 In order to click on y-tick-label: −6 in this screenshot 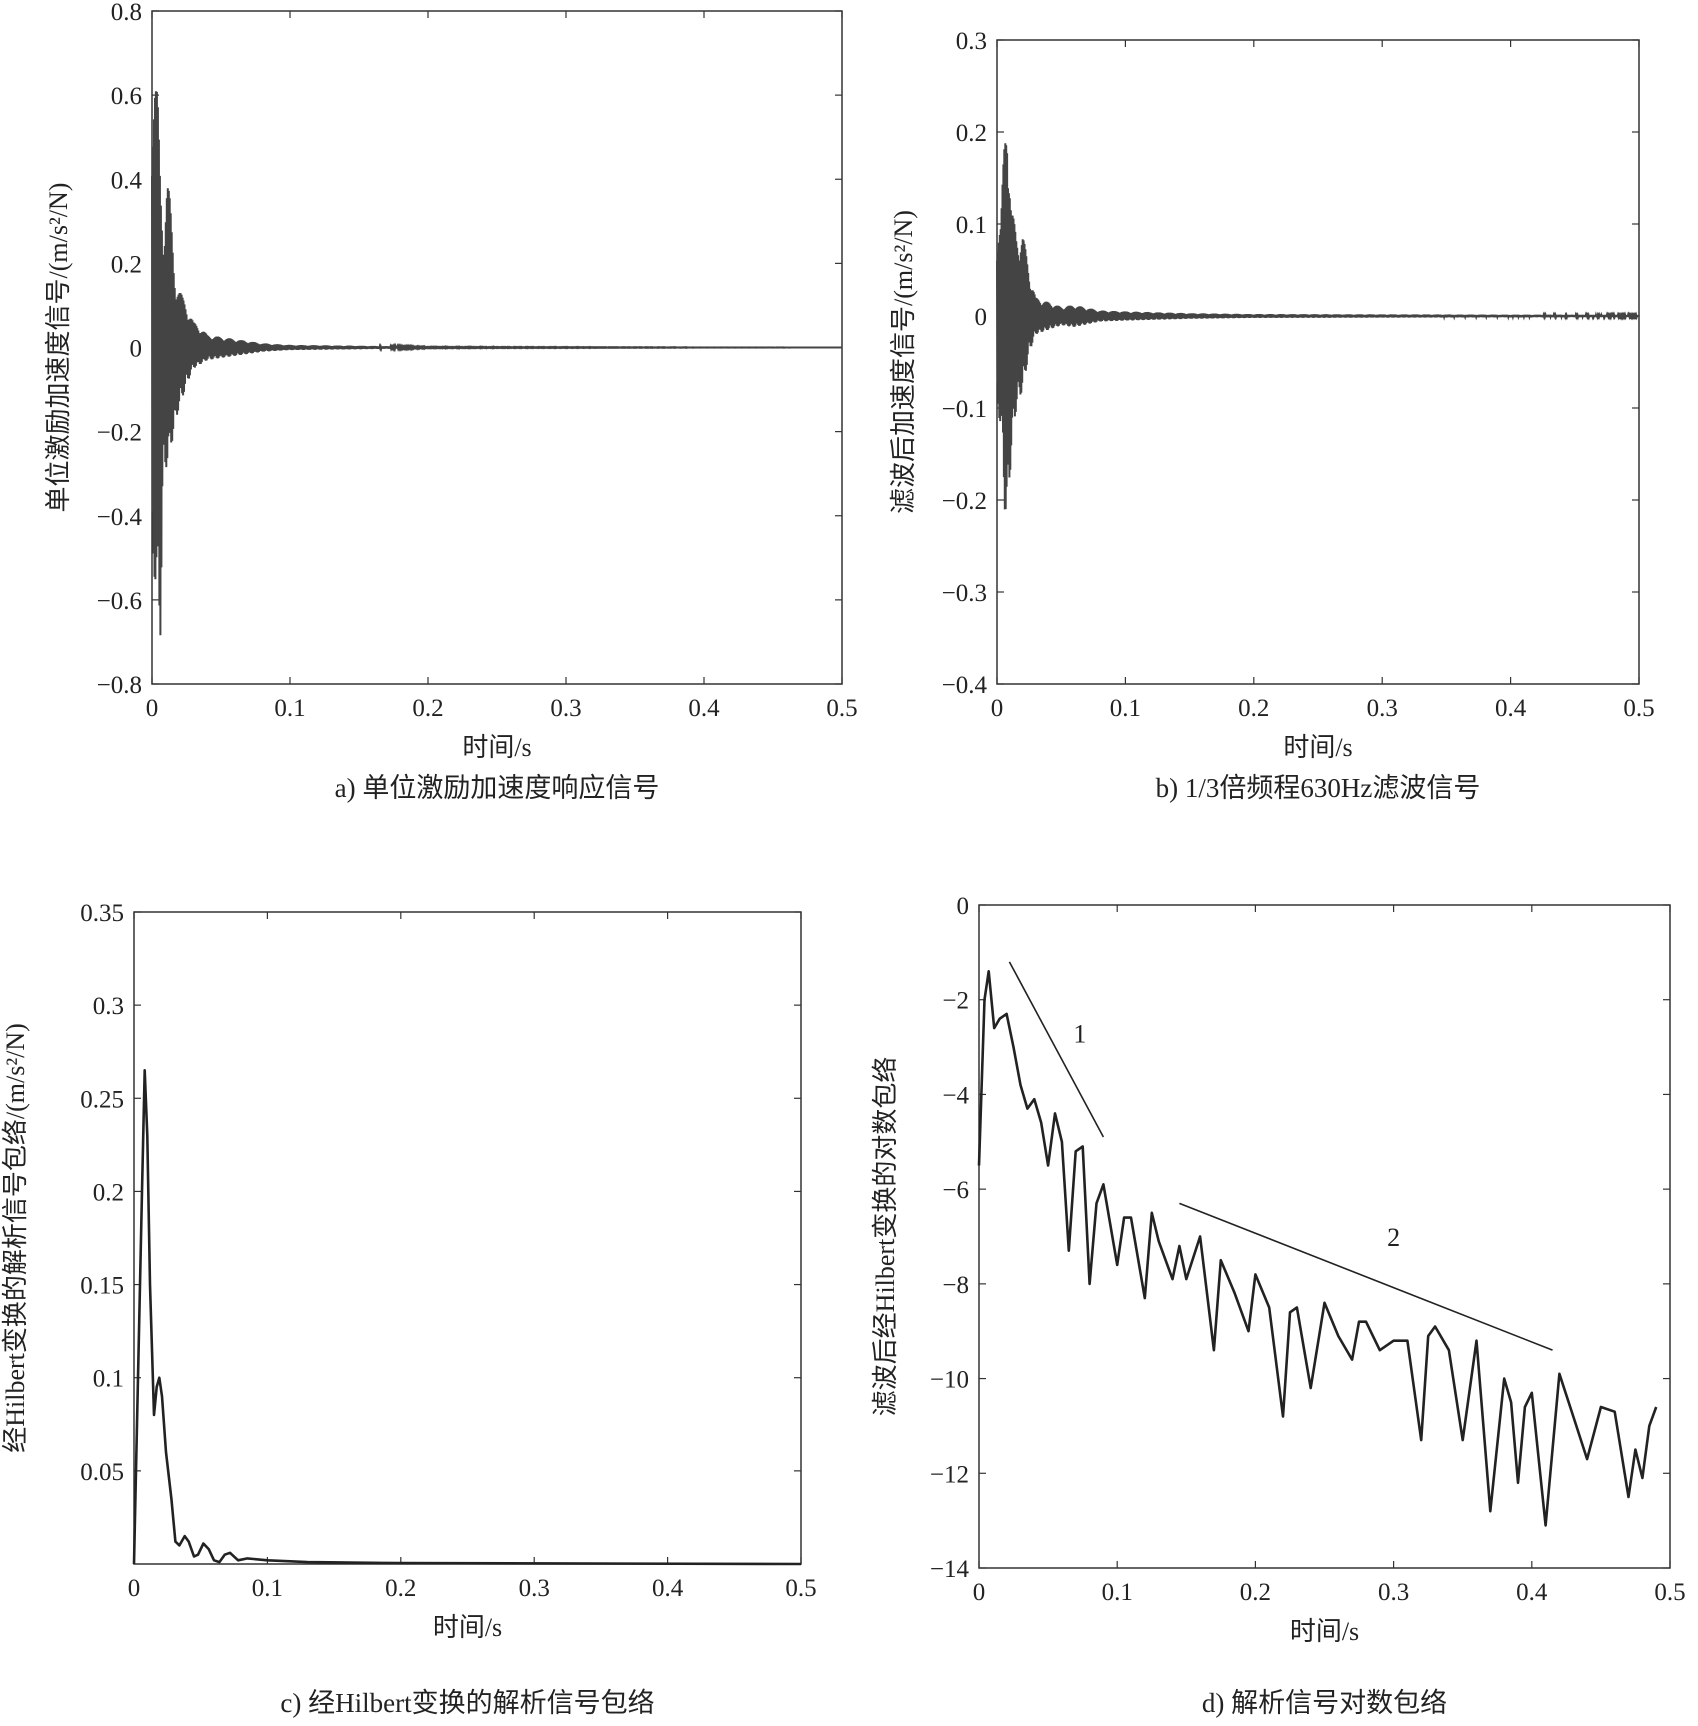, I will do `click(955, 1190)`.